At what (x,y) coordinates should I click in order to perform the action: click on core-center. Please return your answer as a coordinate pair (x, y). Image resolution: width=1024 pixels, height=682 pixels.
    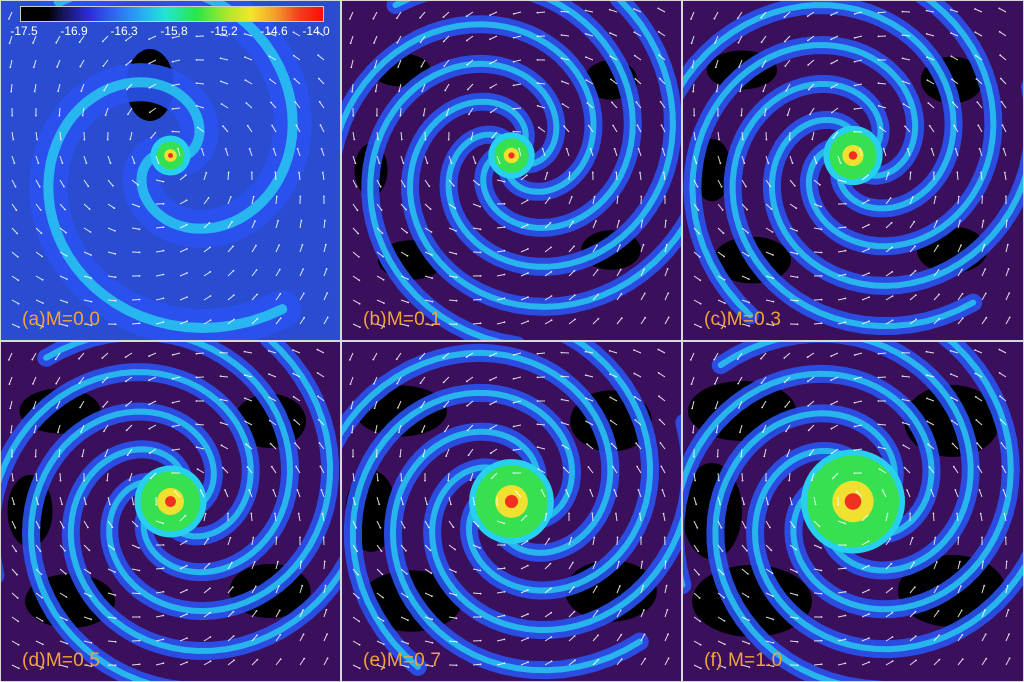
    Looking at the image, I should click on (511, 501).